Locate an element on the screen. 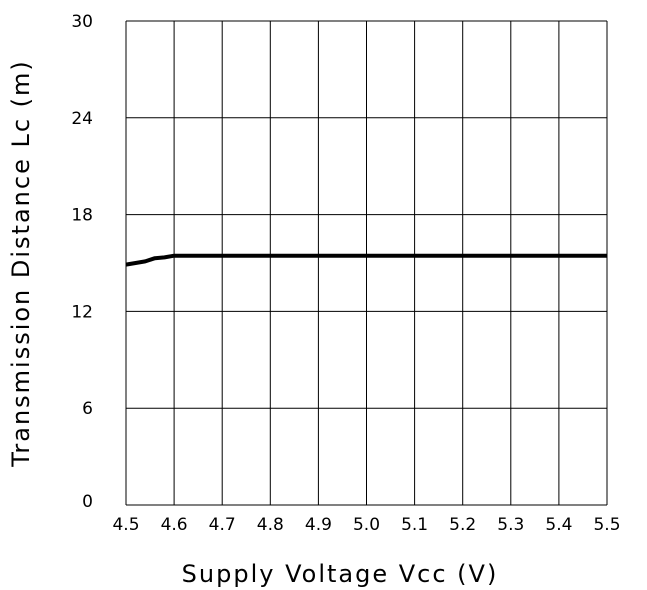  x-tick-label: 4.9 is located at coordinates (318, 525).